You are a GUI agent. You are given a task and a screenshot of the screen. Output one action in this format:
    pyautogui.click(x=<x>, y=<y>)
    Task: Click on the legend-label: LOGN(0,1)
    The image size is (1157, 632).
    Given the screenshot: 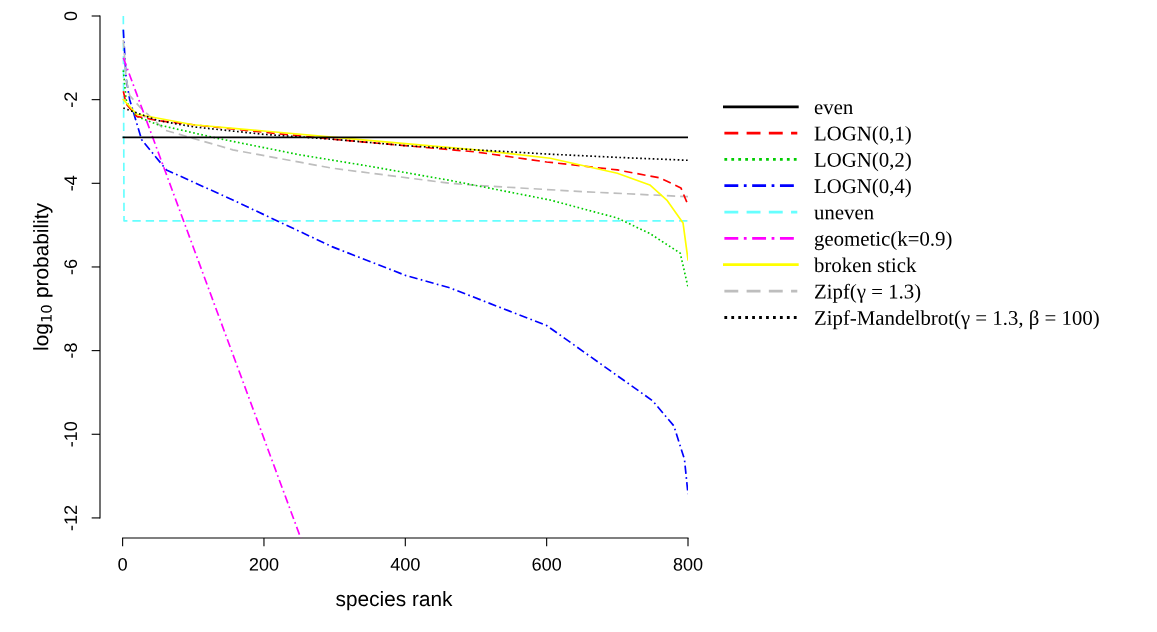 What is the action you would take?
    pyautogui.click(x=862, y=135)
    